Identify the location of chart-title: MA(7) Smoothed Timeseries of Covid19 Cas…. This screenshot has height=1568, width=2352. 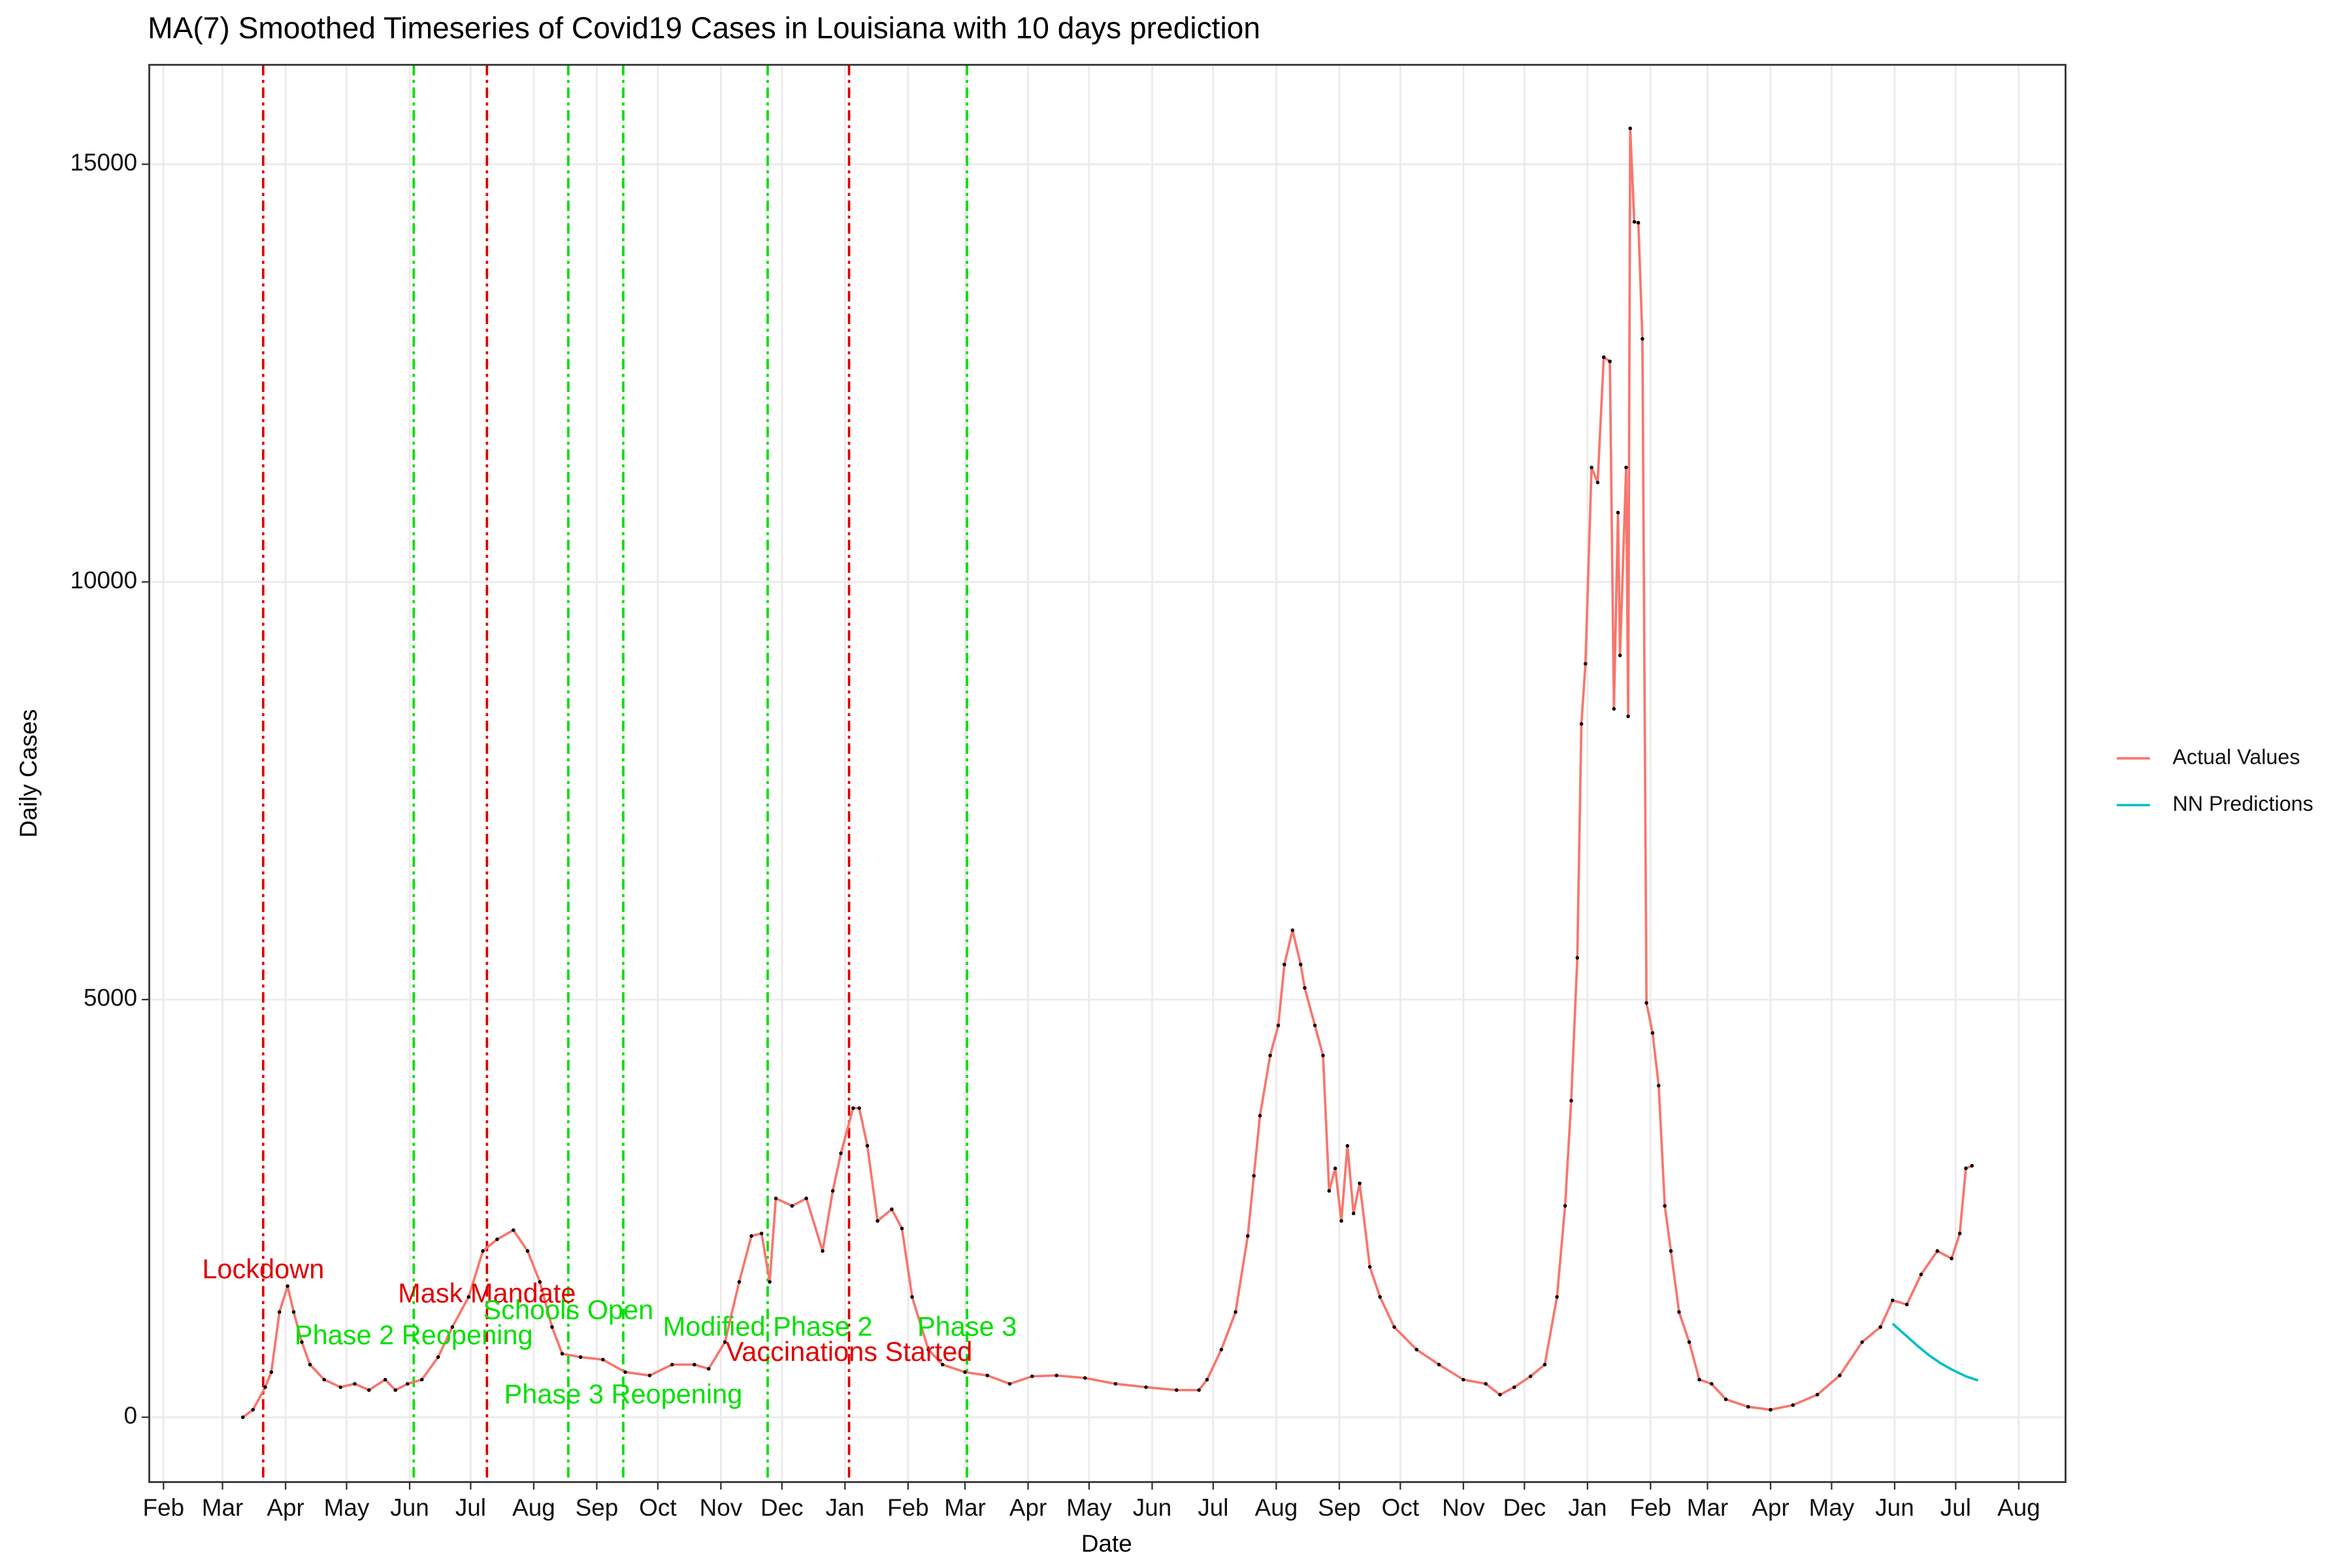
(704, 27).